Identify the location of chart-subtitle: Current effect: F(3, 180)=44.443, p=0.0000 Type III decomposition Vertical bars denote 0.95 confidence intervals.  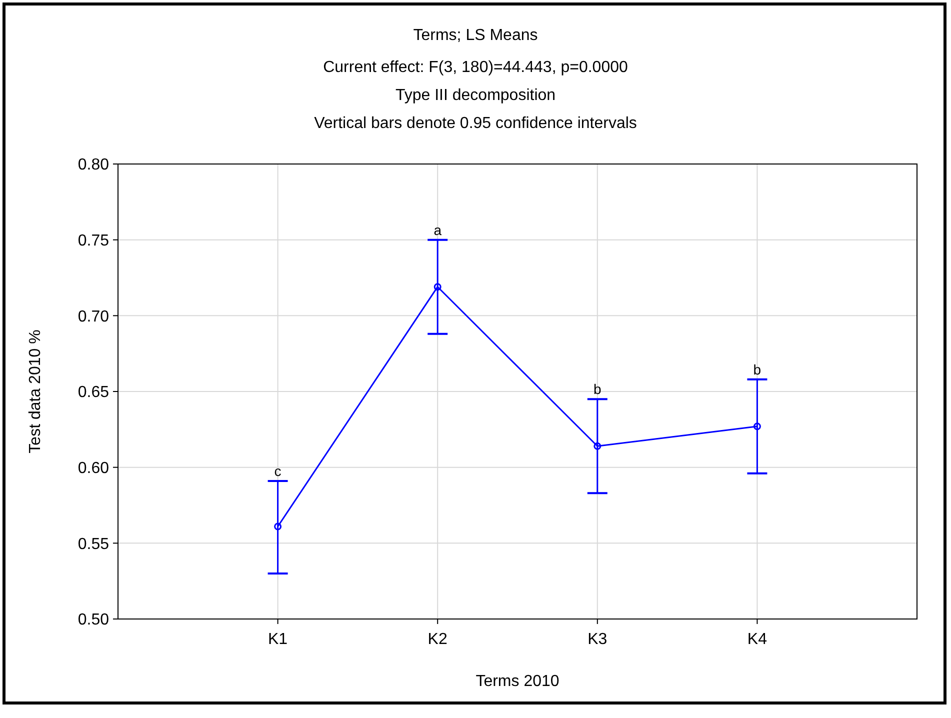
(475, 95).